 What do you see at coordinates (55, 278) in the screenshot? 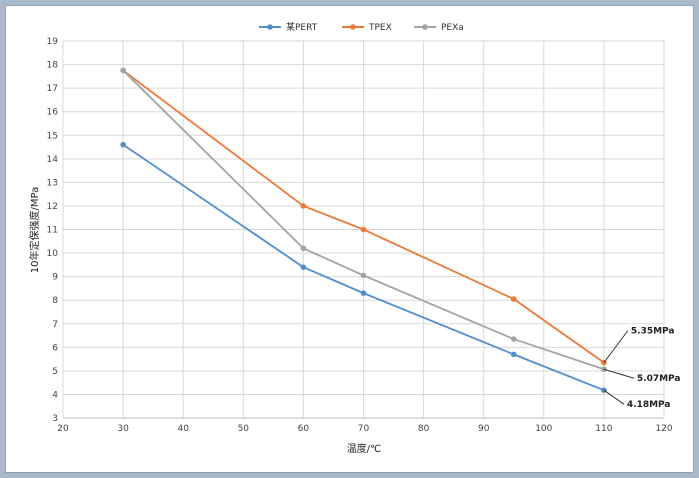
I see `y-tick-label: 9` at bounding box center [55, 278].